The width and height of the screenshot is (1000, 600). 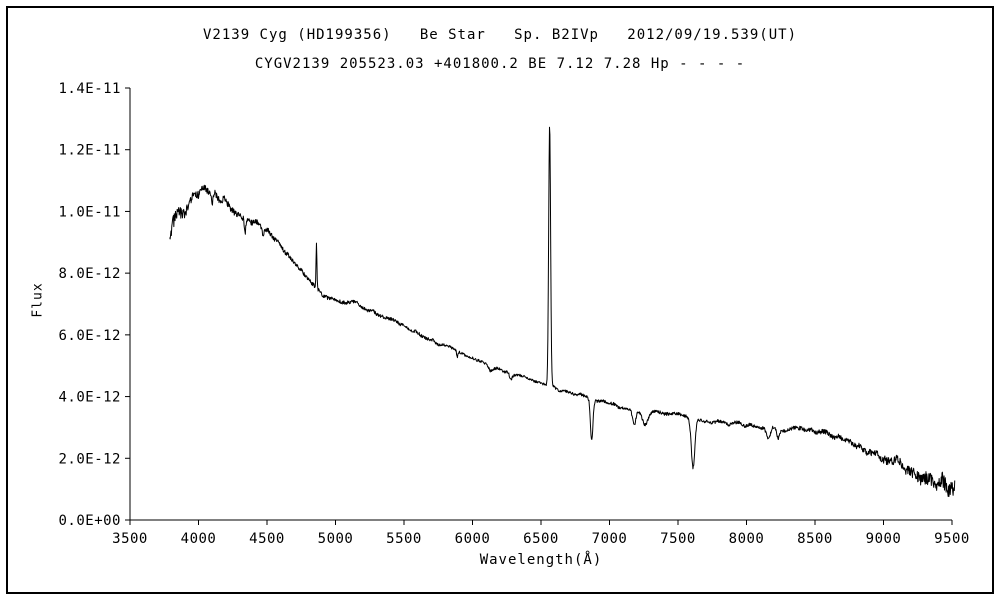 I want to click on x-tick-label: 4000, so click(x=199, y=539).